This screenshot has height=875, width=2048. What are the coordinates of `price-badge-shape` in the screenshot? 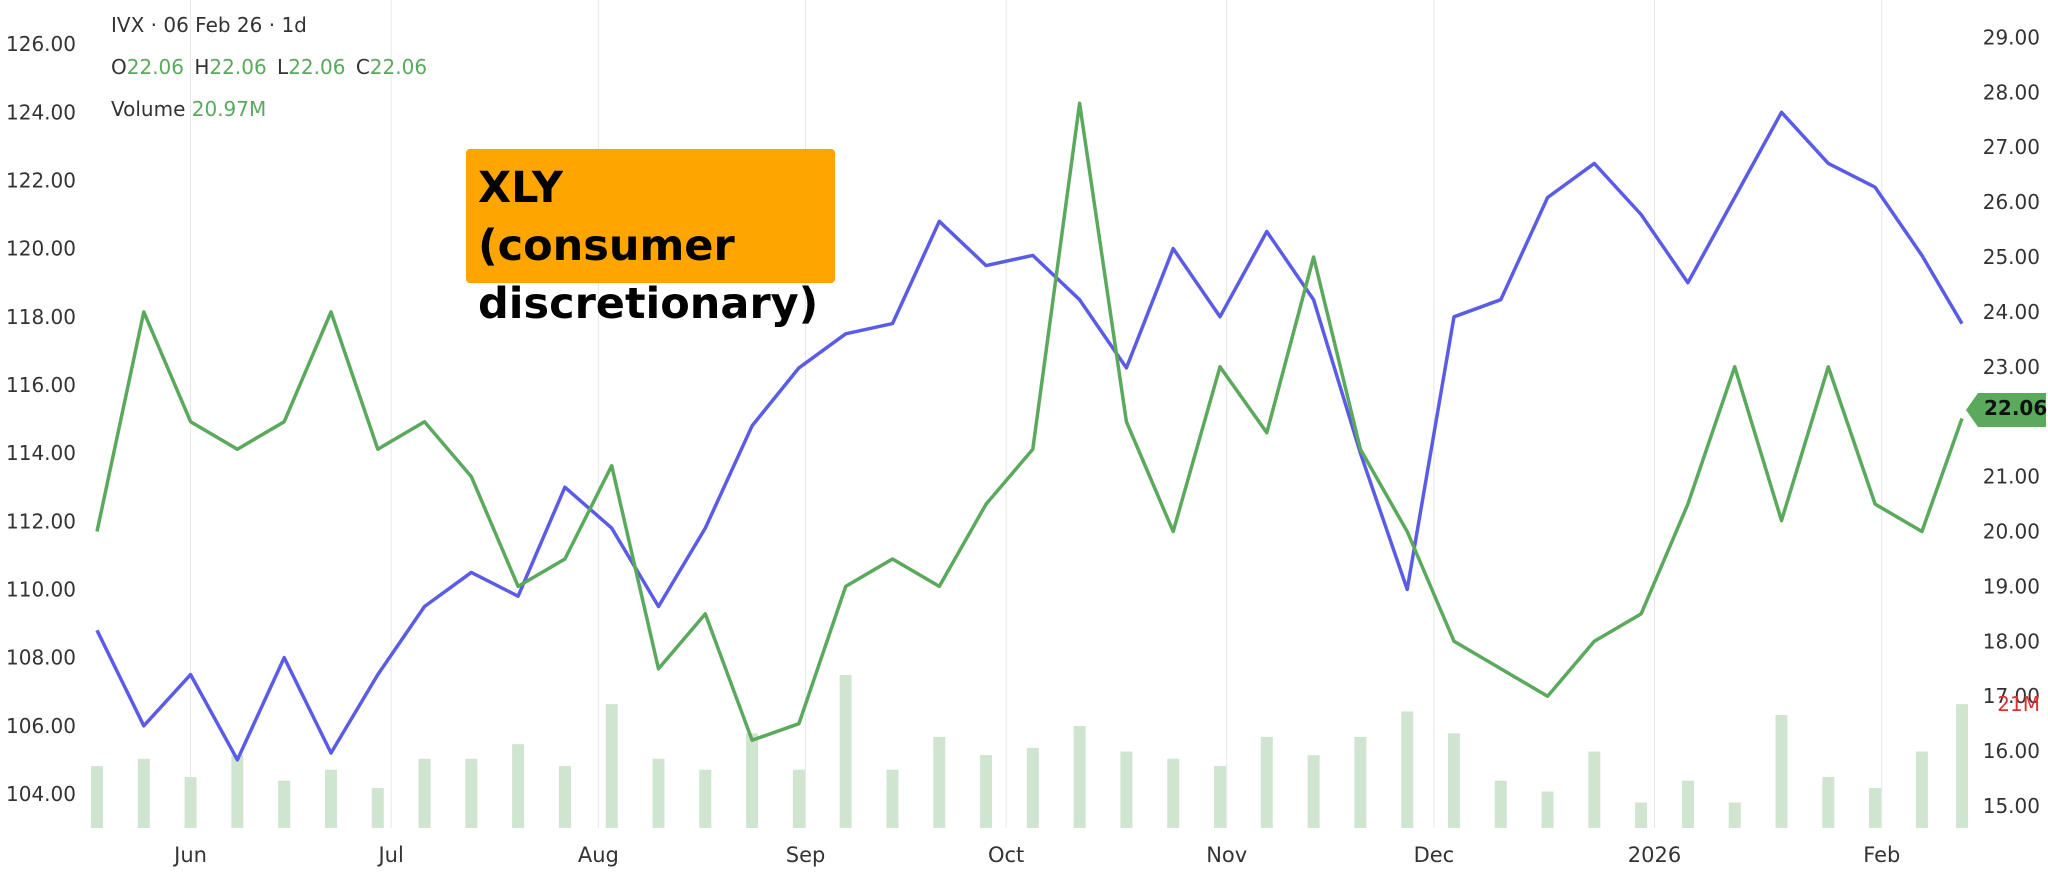 It's located at (2006, 410).